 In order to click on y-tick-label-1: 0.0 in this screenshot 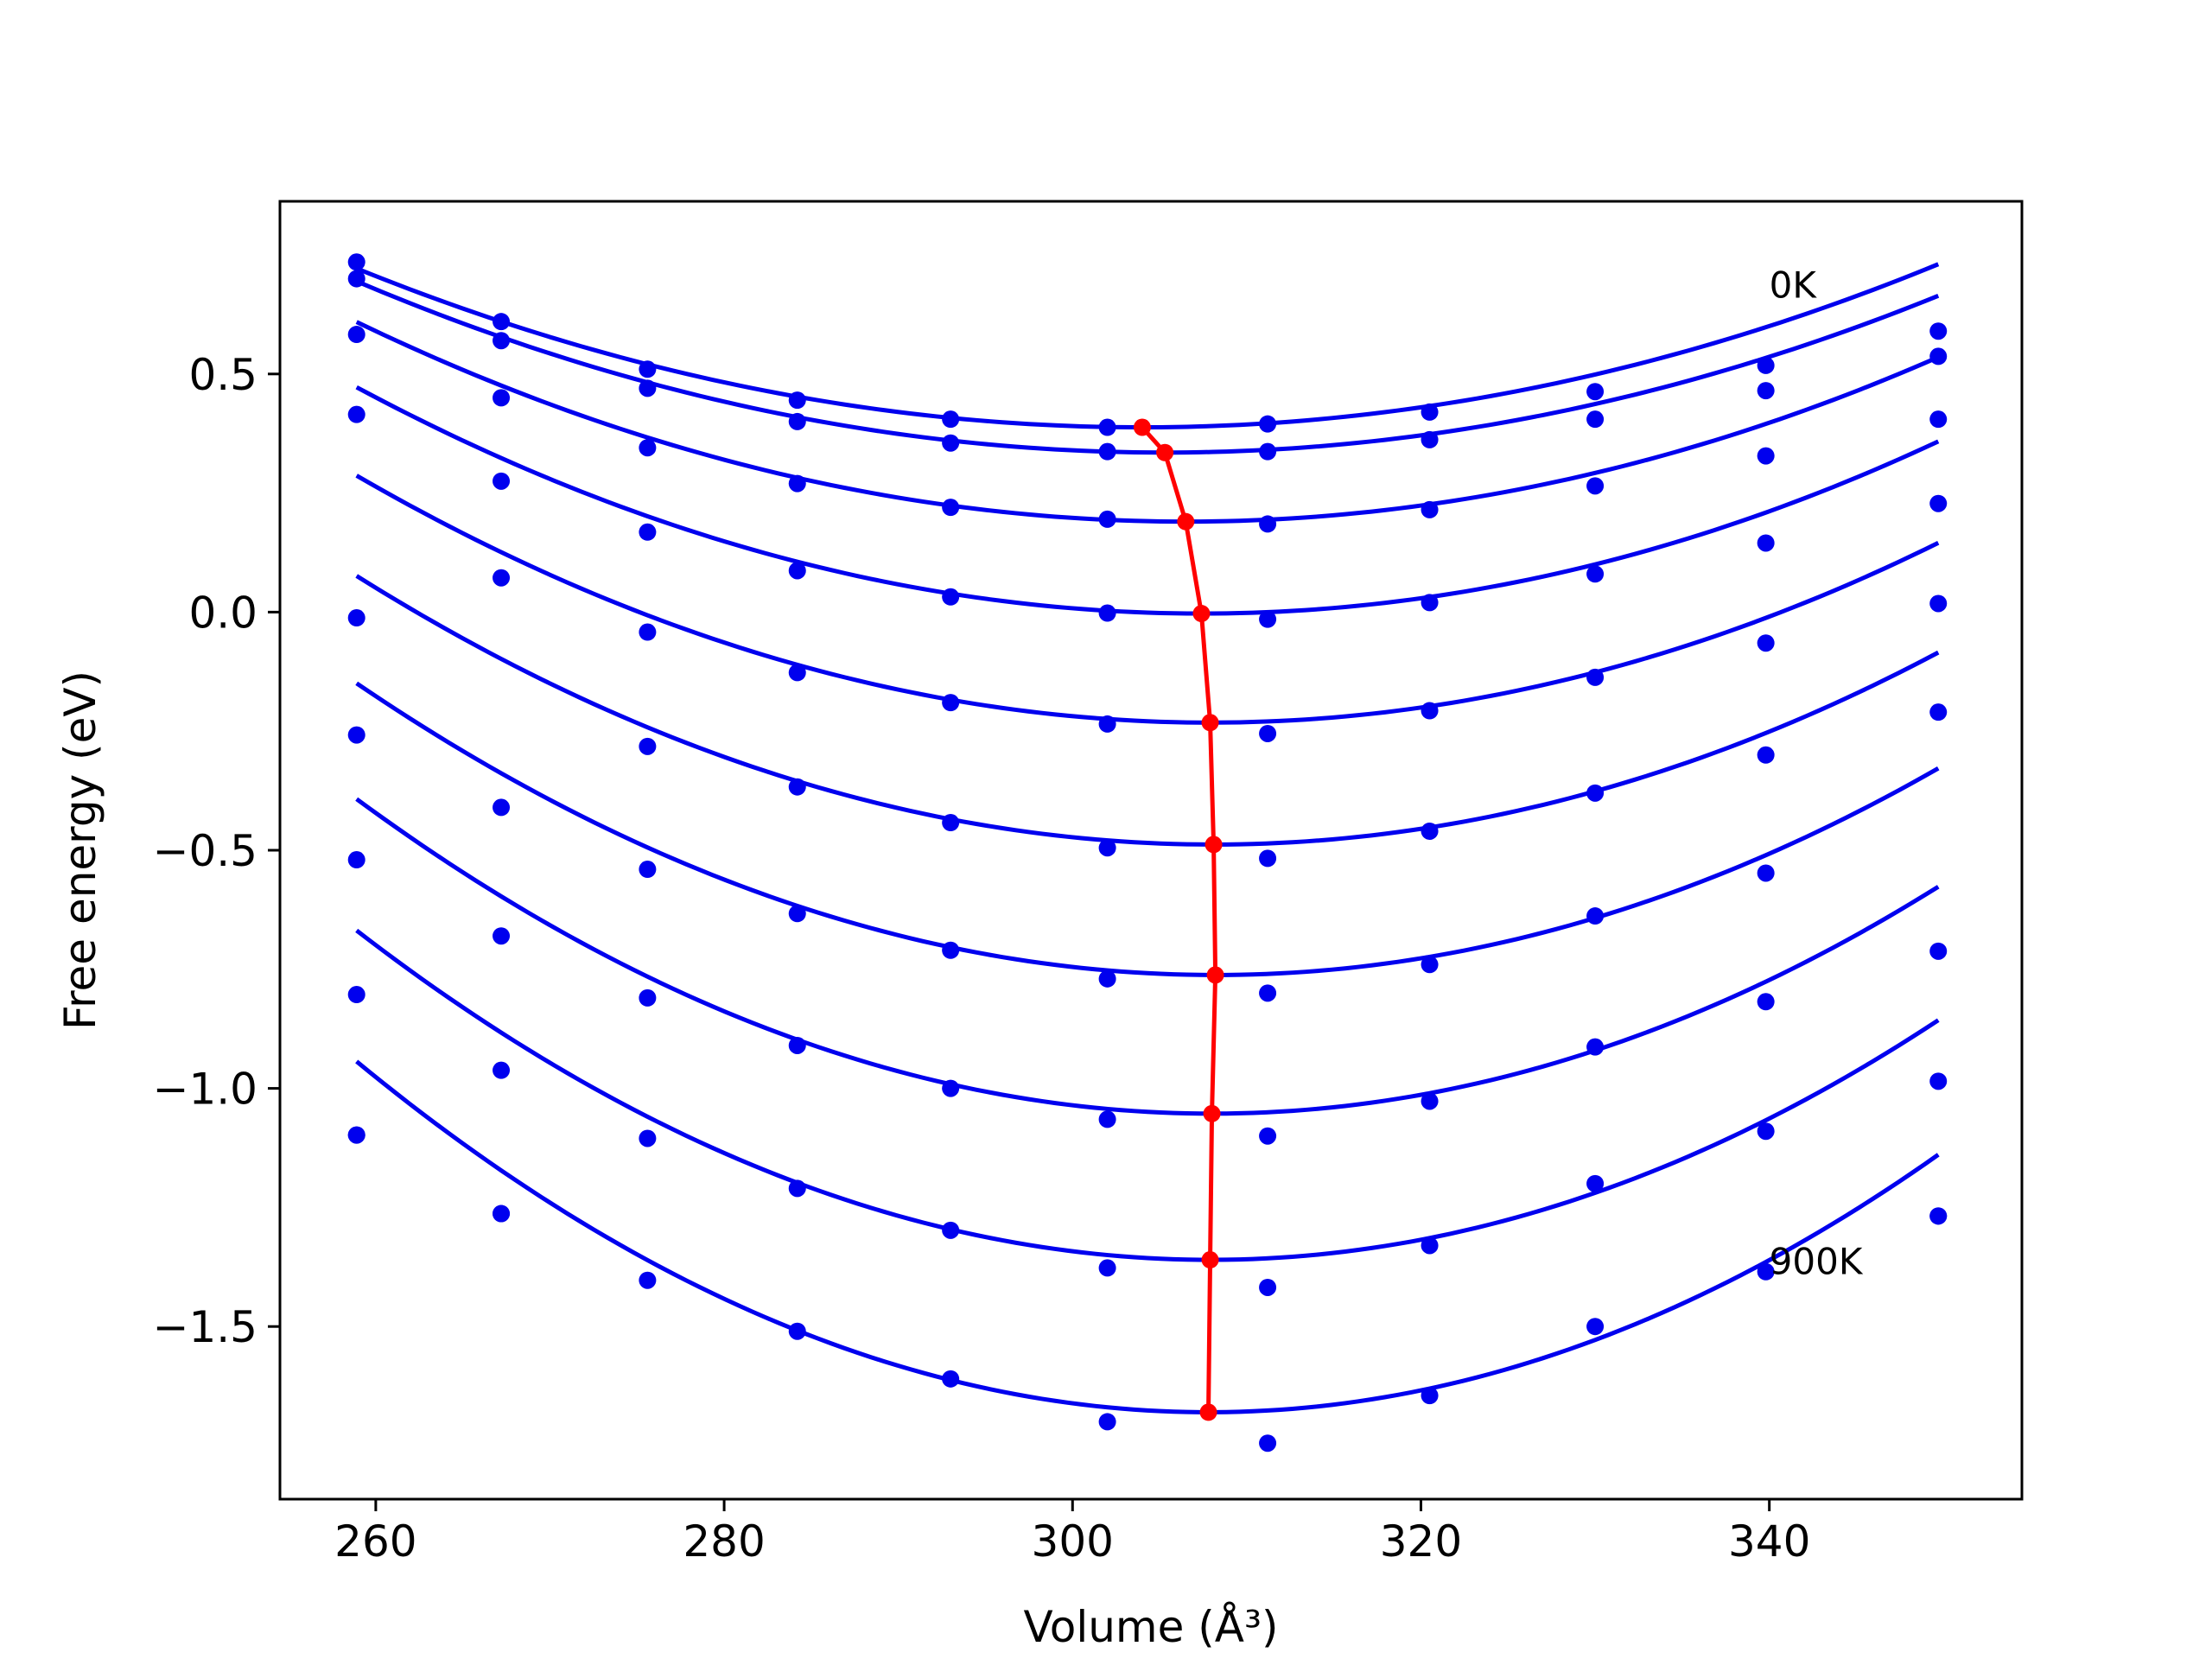, I will do `click(222, 613)`.